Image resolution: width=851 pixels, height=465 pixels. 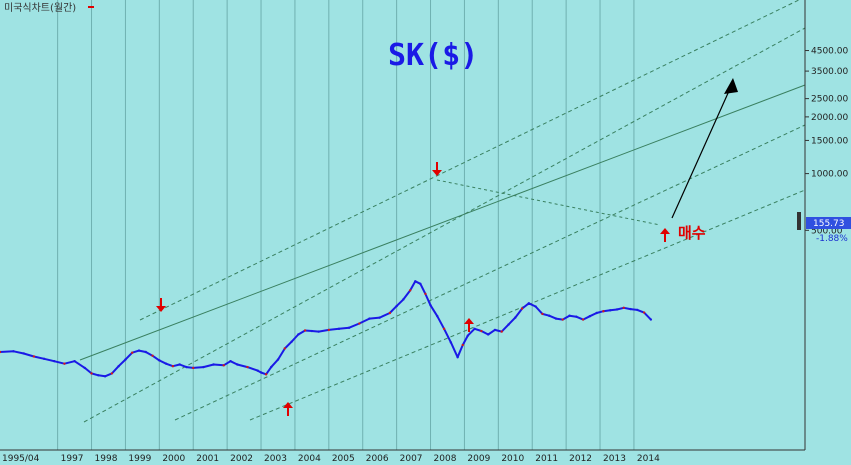 What do you see at coordinates (546, 459) in the screenshot?
I see `x-tick-label: 2011` at bounding box center [546, 459].